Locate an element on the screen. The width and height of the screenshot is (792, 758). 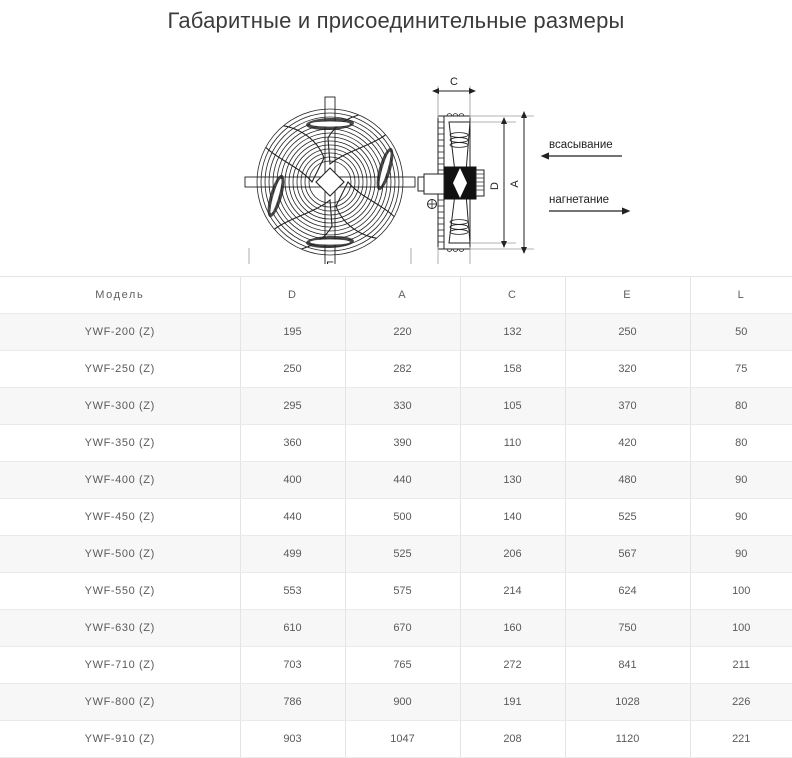
cell-model: YWF-800 (Z) is located at coordinates (120, 702).